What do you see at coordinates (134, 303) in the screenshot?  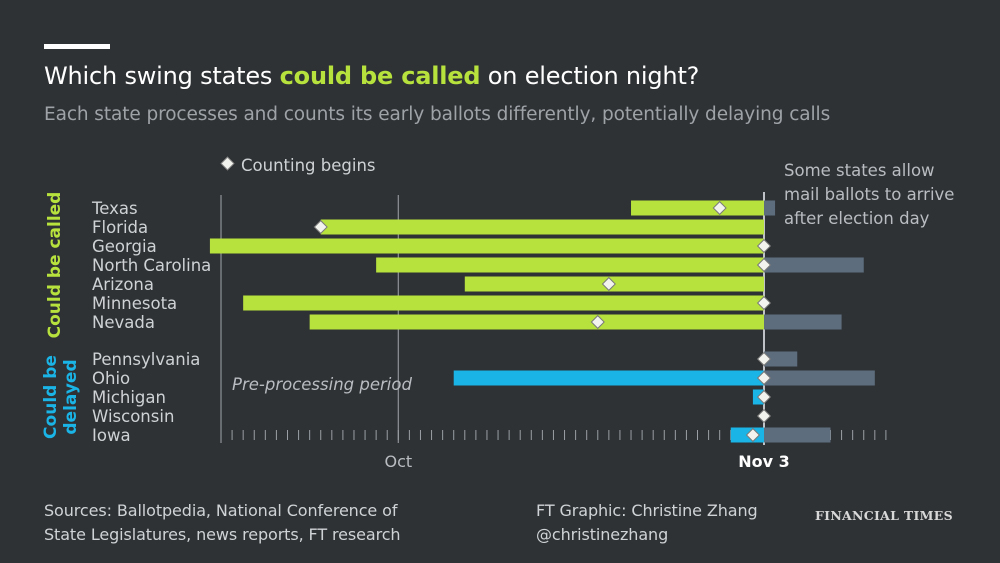 I see `state-label: Minnesota` at bounding box center [134, 303].